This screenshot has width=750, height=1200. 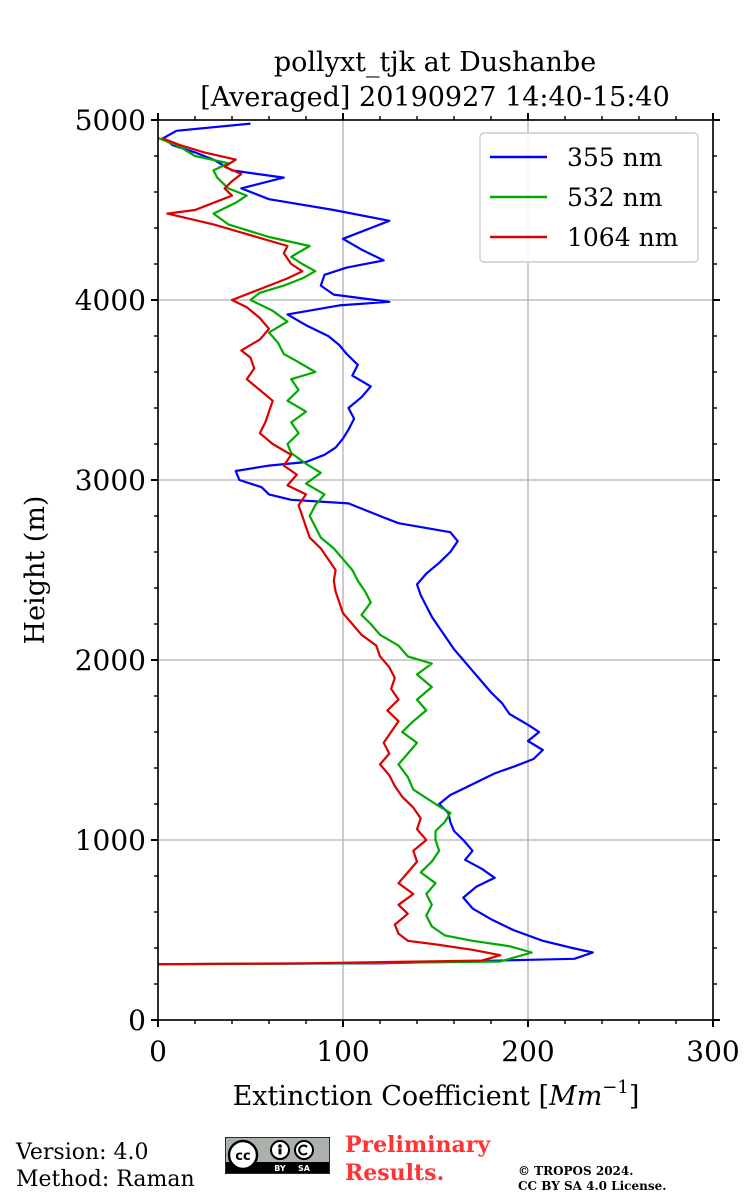 I want to click on method-label: Method: Raman, so click(x=105, y=1179).